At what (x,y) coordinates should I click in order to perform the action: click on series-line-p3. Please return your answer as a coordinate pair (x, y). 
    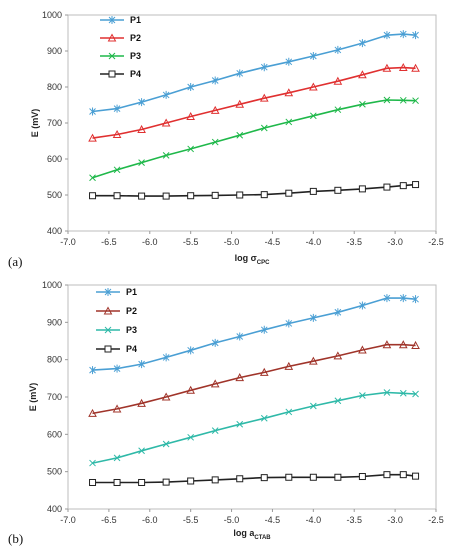
    Looking at the image, I should click on (254, 139).